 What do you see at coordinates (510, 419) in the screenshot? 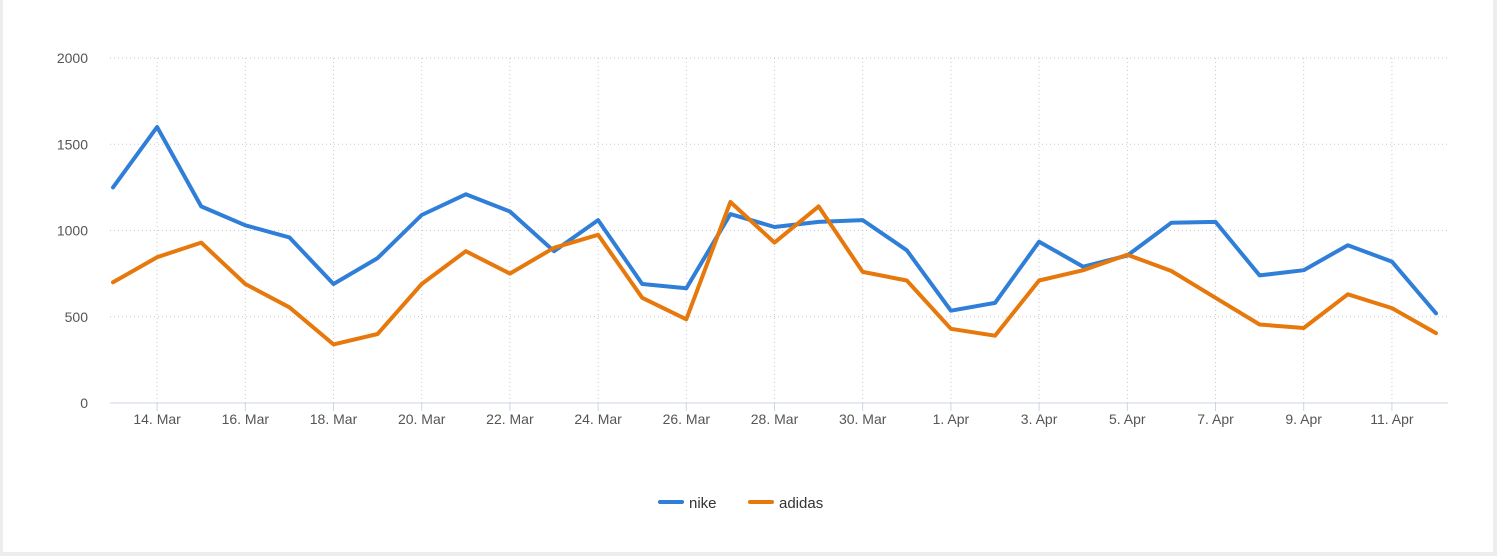
I see `x-tick-label: 22. Mar` at bounding box center [510, 419].